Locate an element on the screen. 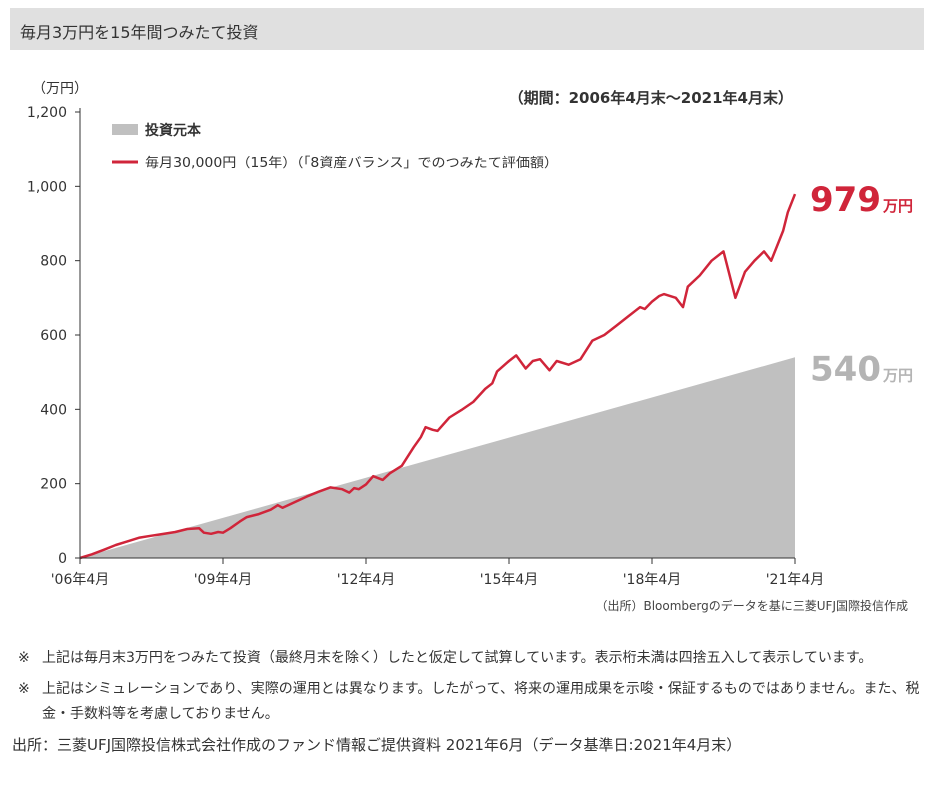  y-tick-label: 0 is located at coordinates (62, 559).